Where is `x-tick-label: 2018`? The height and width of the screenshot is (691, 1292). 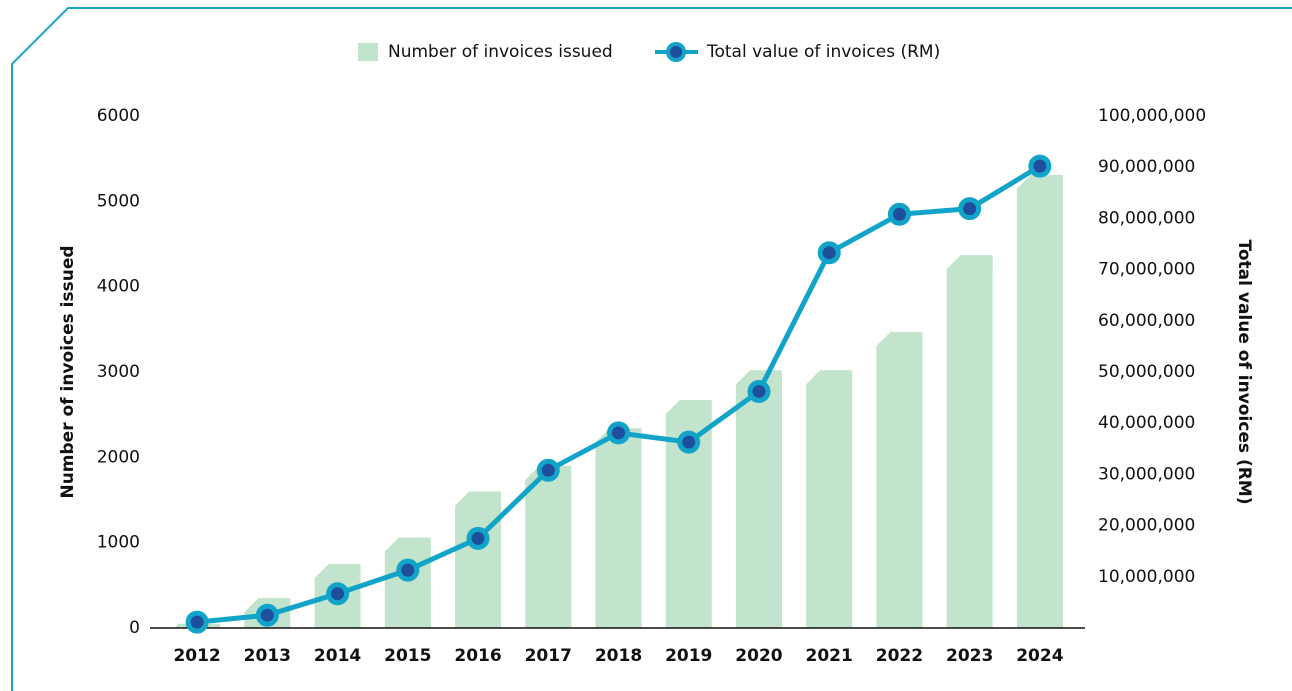
x-tick-label: 2018 is located at coordinates (618, 656).